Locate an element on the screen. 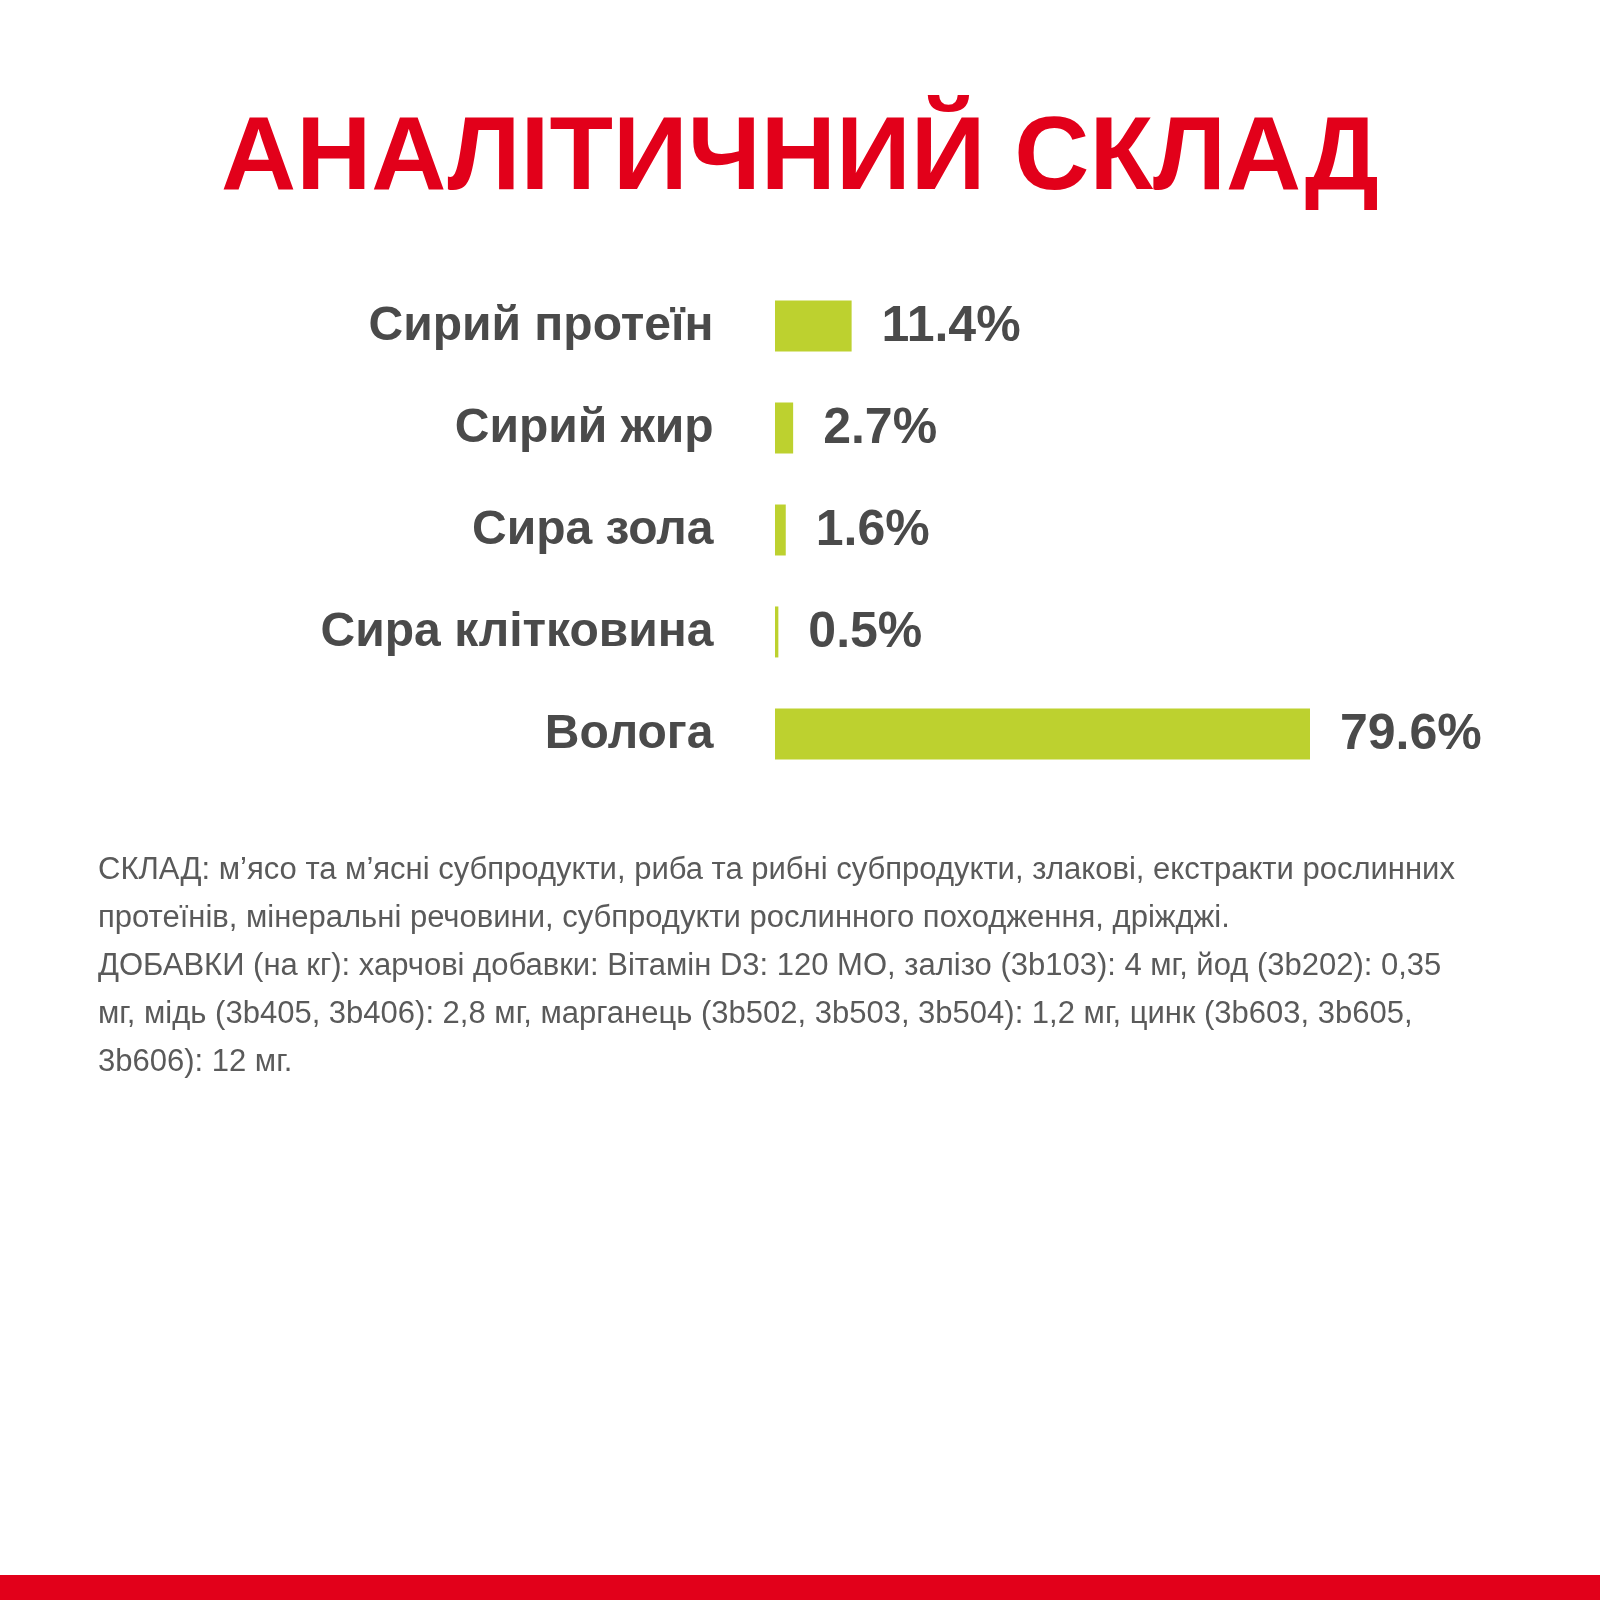 The image size is (1600, 1600). data-label: 79.6% is located at coordinates (1411, 731).